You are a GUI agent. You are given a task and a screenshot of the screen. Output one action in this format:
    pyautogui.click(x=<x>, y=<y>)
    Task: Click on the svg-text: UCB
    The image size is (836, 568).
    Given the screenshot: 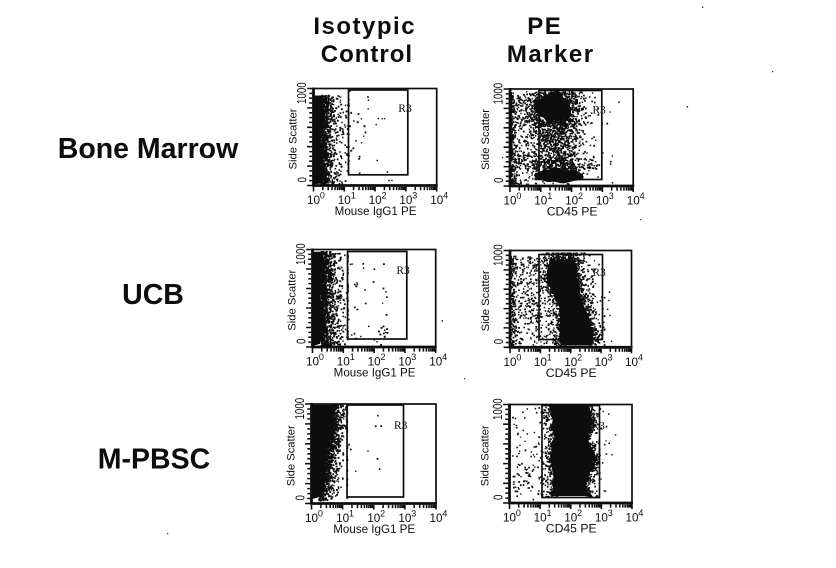 What is the action you would take?
    pyautogui.click(x=153, y=295)
    